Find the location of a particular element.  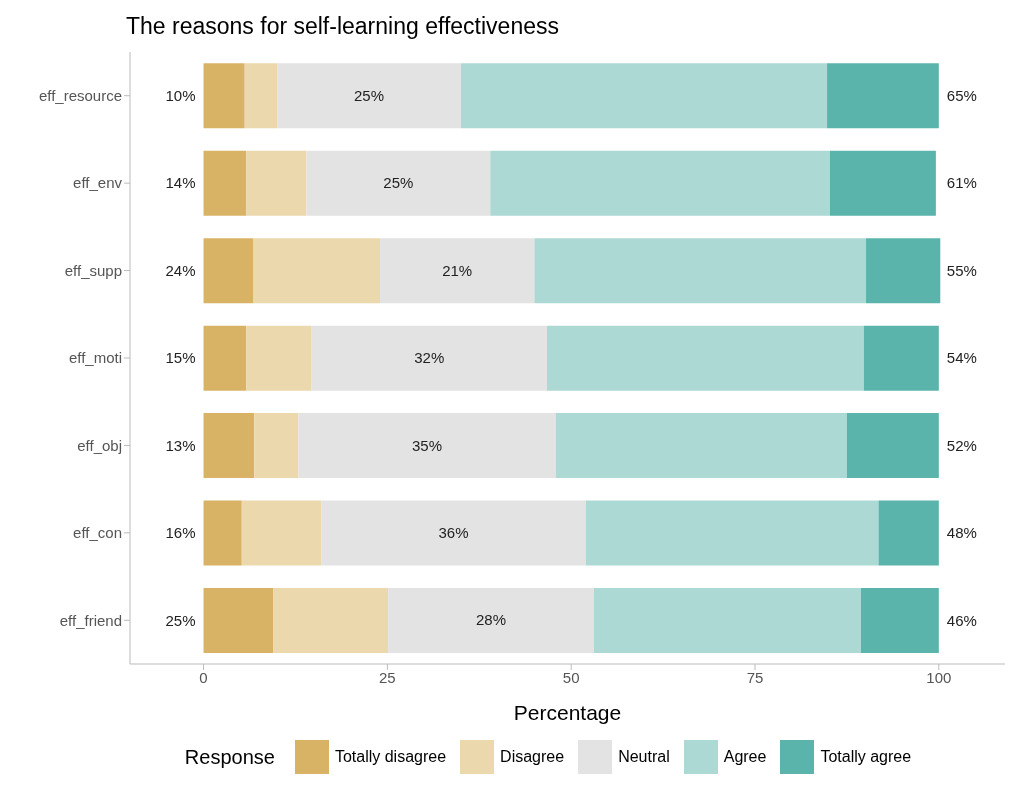

data-label: 35% is located at coordinates (427, 445).